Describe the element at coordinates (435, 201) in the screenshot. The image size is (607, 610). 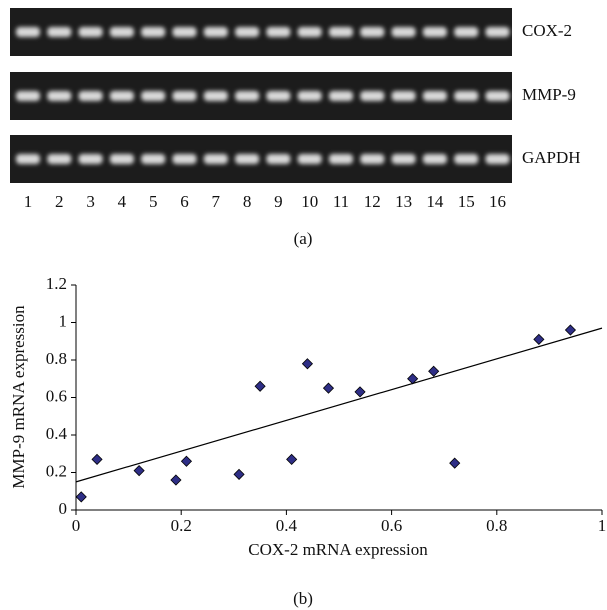
I see `lane-label: 14` at that location.